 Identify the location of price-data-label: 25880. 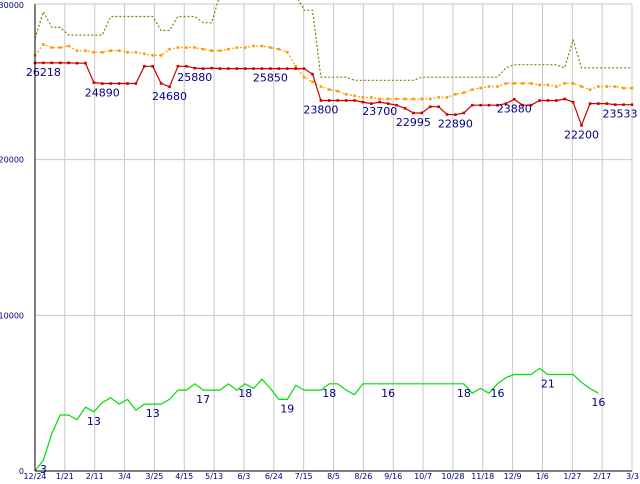
(194, 77).